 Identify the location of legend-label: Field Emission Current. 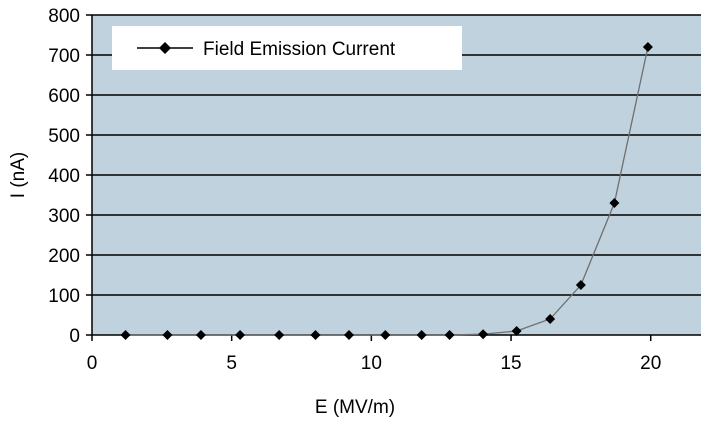
(299, 49).